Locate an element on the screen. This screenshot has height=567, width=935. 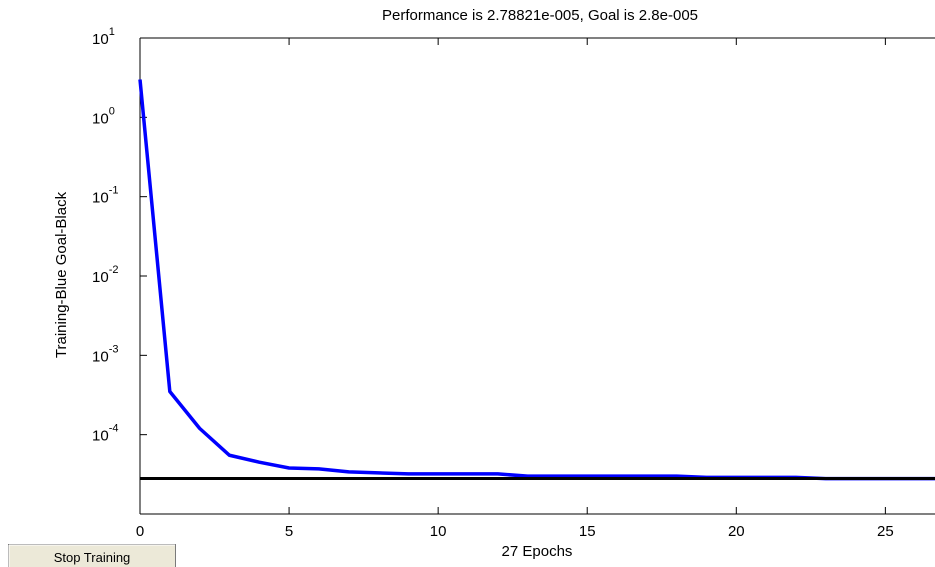
y-tick-label: 10¹ is located at coordinates (103, 37).